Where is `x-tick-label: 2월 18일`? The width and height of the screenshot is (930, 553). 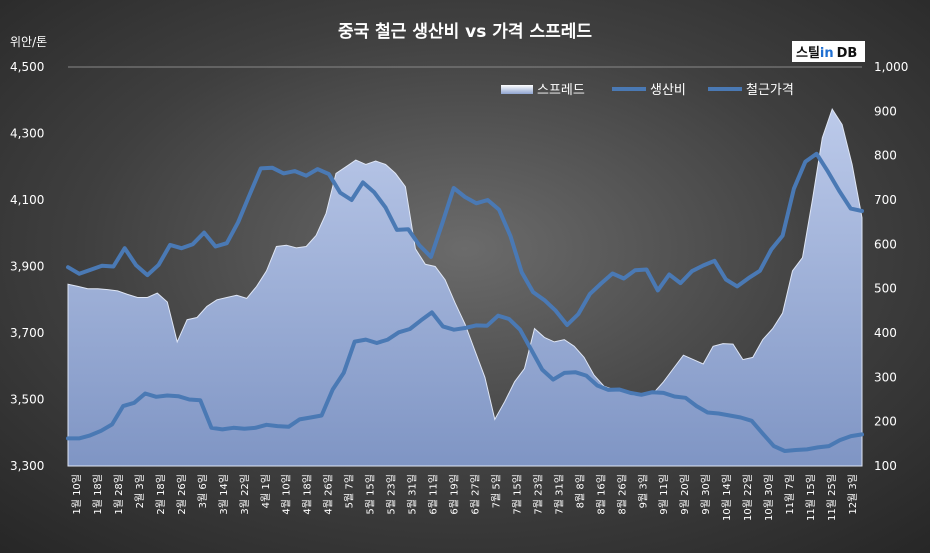
x-tick-label: 2월 18일 is located at coordinates (161, 494).